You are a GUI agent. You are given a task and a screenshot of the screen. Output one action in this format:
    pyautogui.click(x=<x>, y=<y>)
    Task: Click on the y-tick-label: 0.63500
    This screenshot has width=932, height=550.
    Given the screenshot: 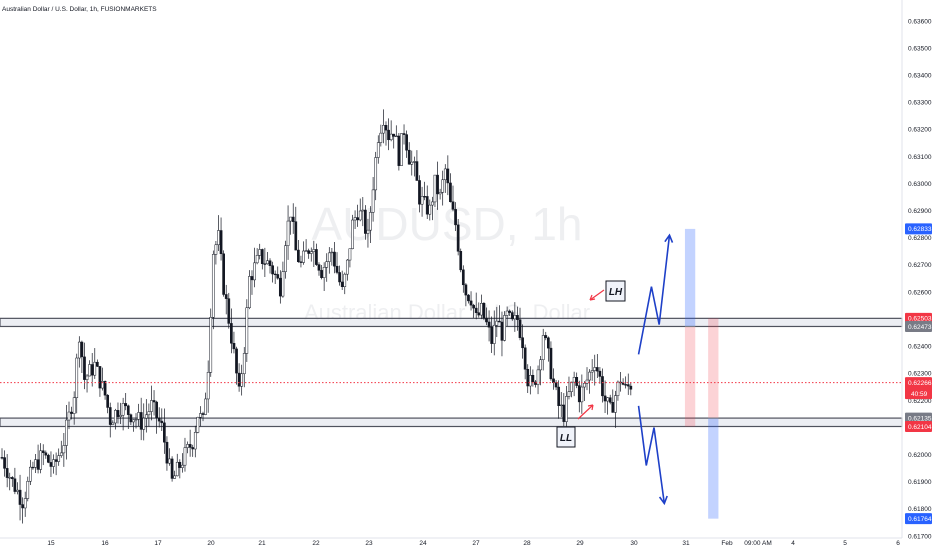 What is the action you would take?
    pyautogui.click(x=920, y=48)
    